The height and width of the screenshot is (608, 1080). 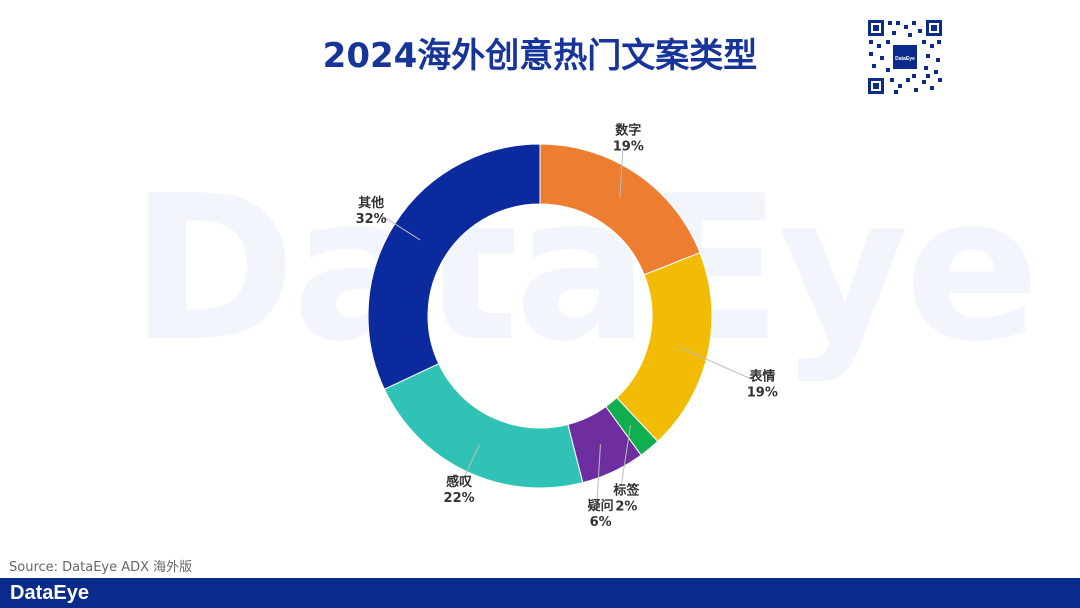 I want to click on qr-code-graphic: DataEye, so click(x=905, y=57).